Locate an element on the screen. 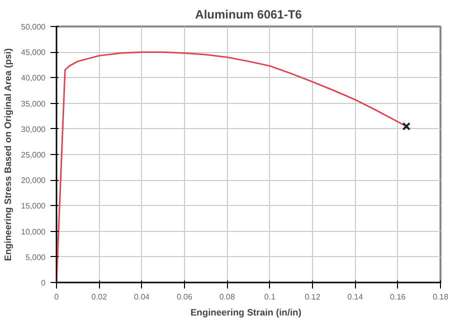 Image resolution: width=463 pixels, height=324 pixels. y-tick-label: 15,000 is located at coordinates (33, 206).